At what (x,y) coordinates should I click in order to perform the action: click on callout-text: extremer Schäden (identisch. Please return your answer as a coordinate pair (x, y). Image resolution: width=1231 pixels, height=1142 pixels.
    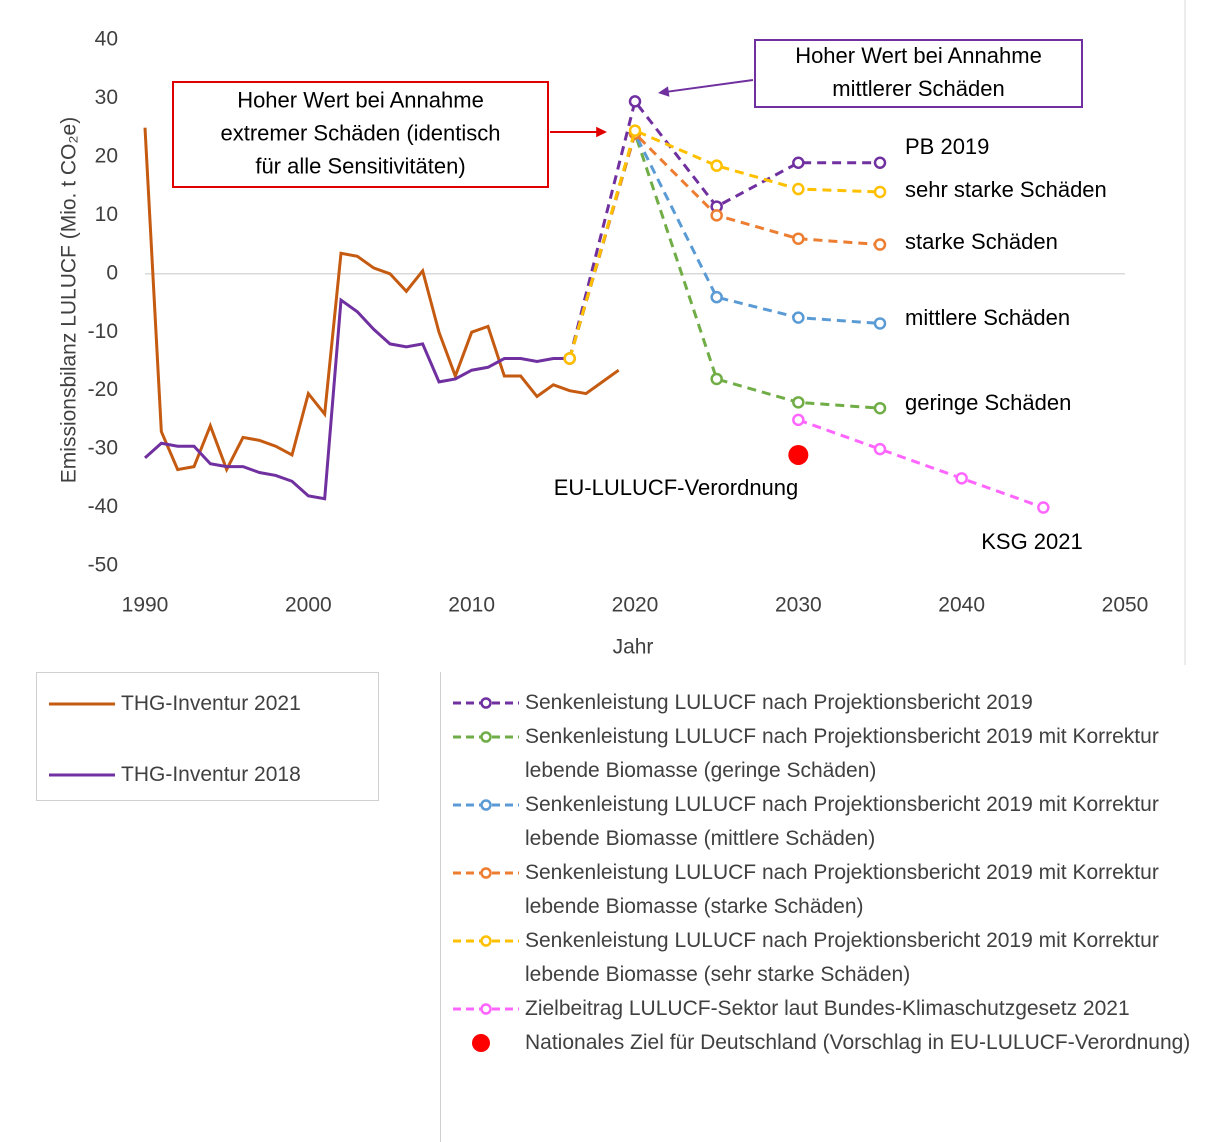
    Looking at the image, I should click on (360, 132).